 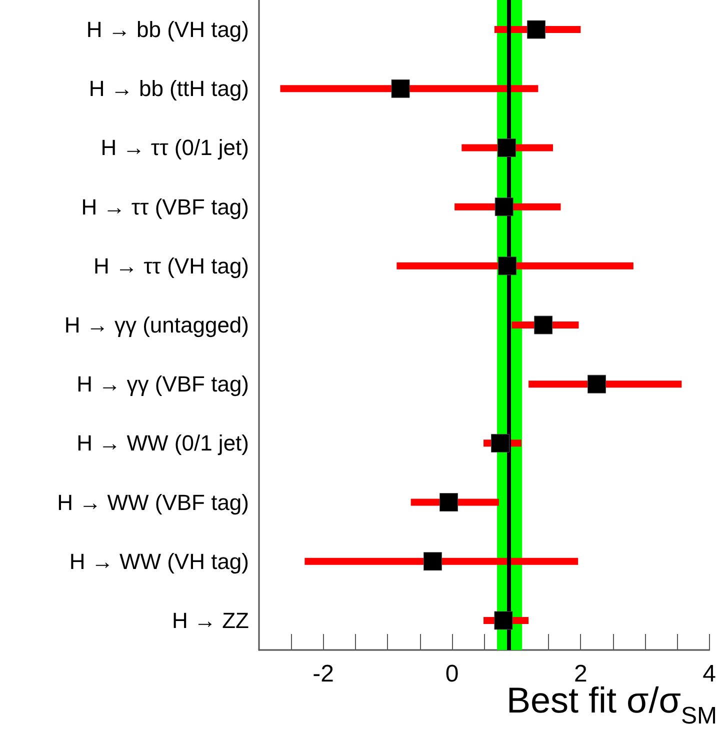 I want to click on y-tick-label: H → bb (VH tag), so click(x=167, y=29).